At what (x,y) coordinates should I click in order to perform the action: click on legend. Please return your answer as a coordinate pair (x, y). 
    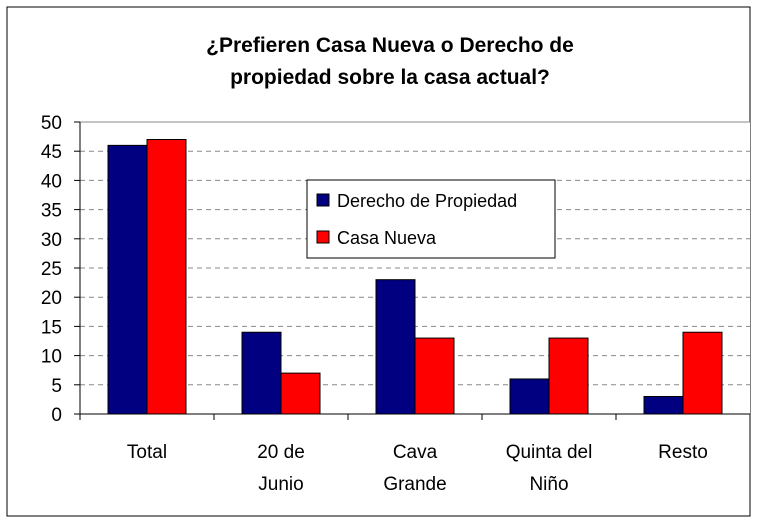
    Looking at the image, I should click on (431, 219).